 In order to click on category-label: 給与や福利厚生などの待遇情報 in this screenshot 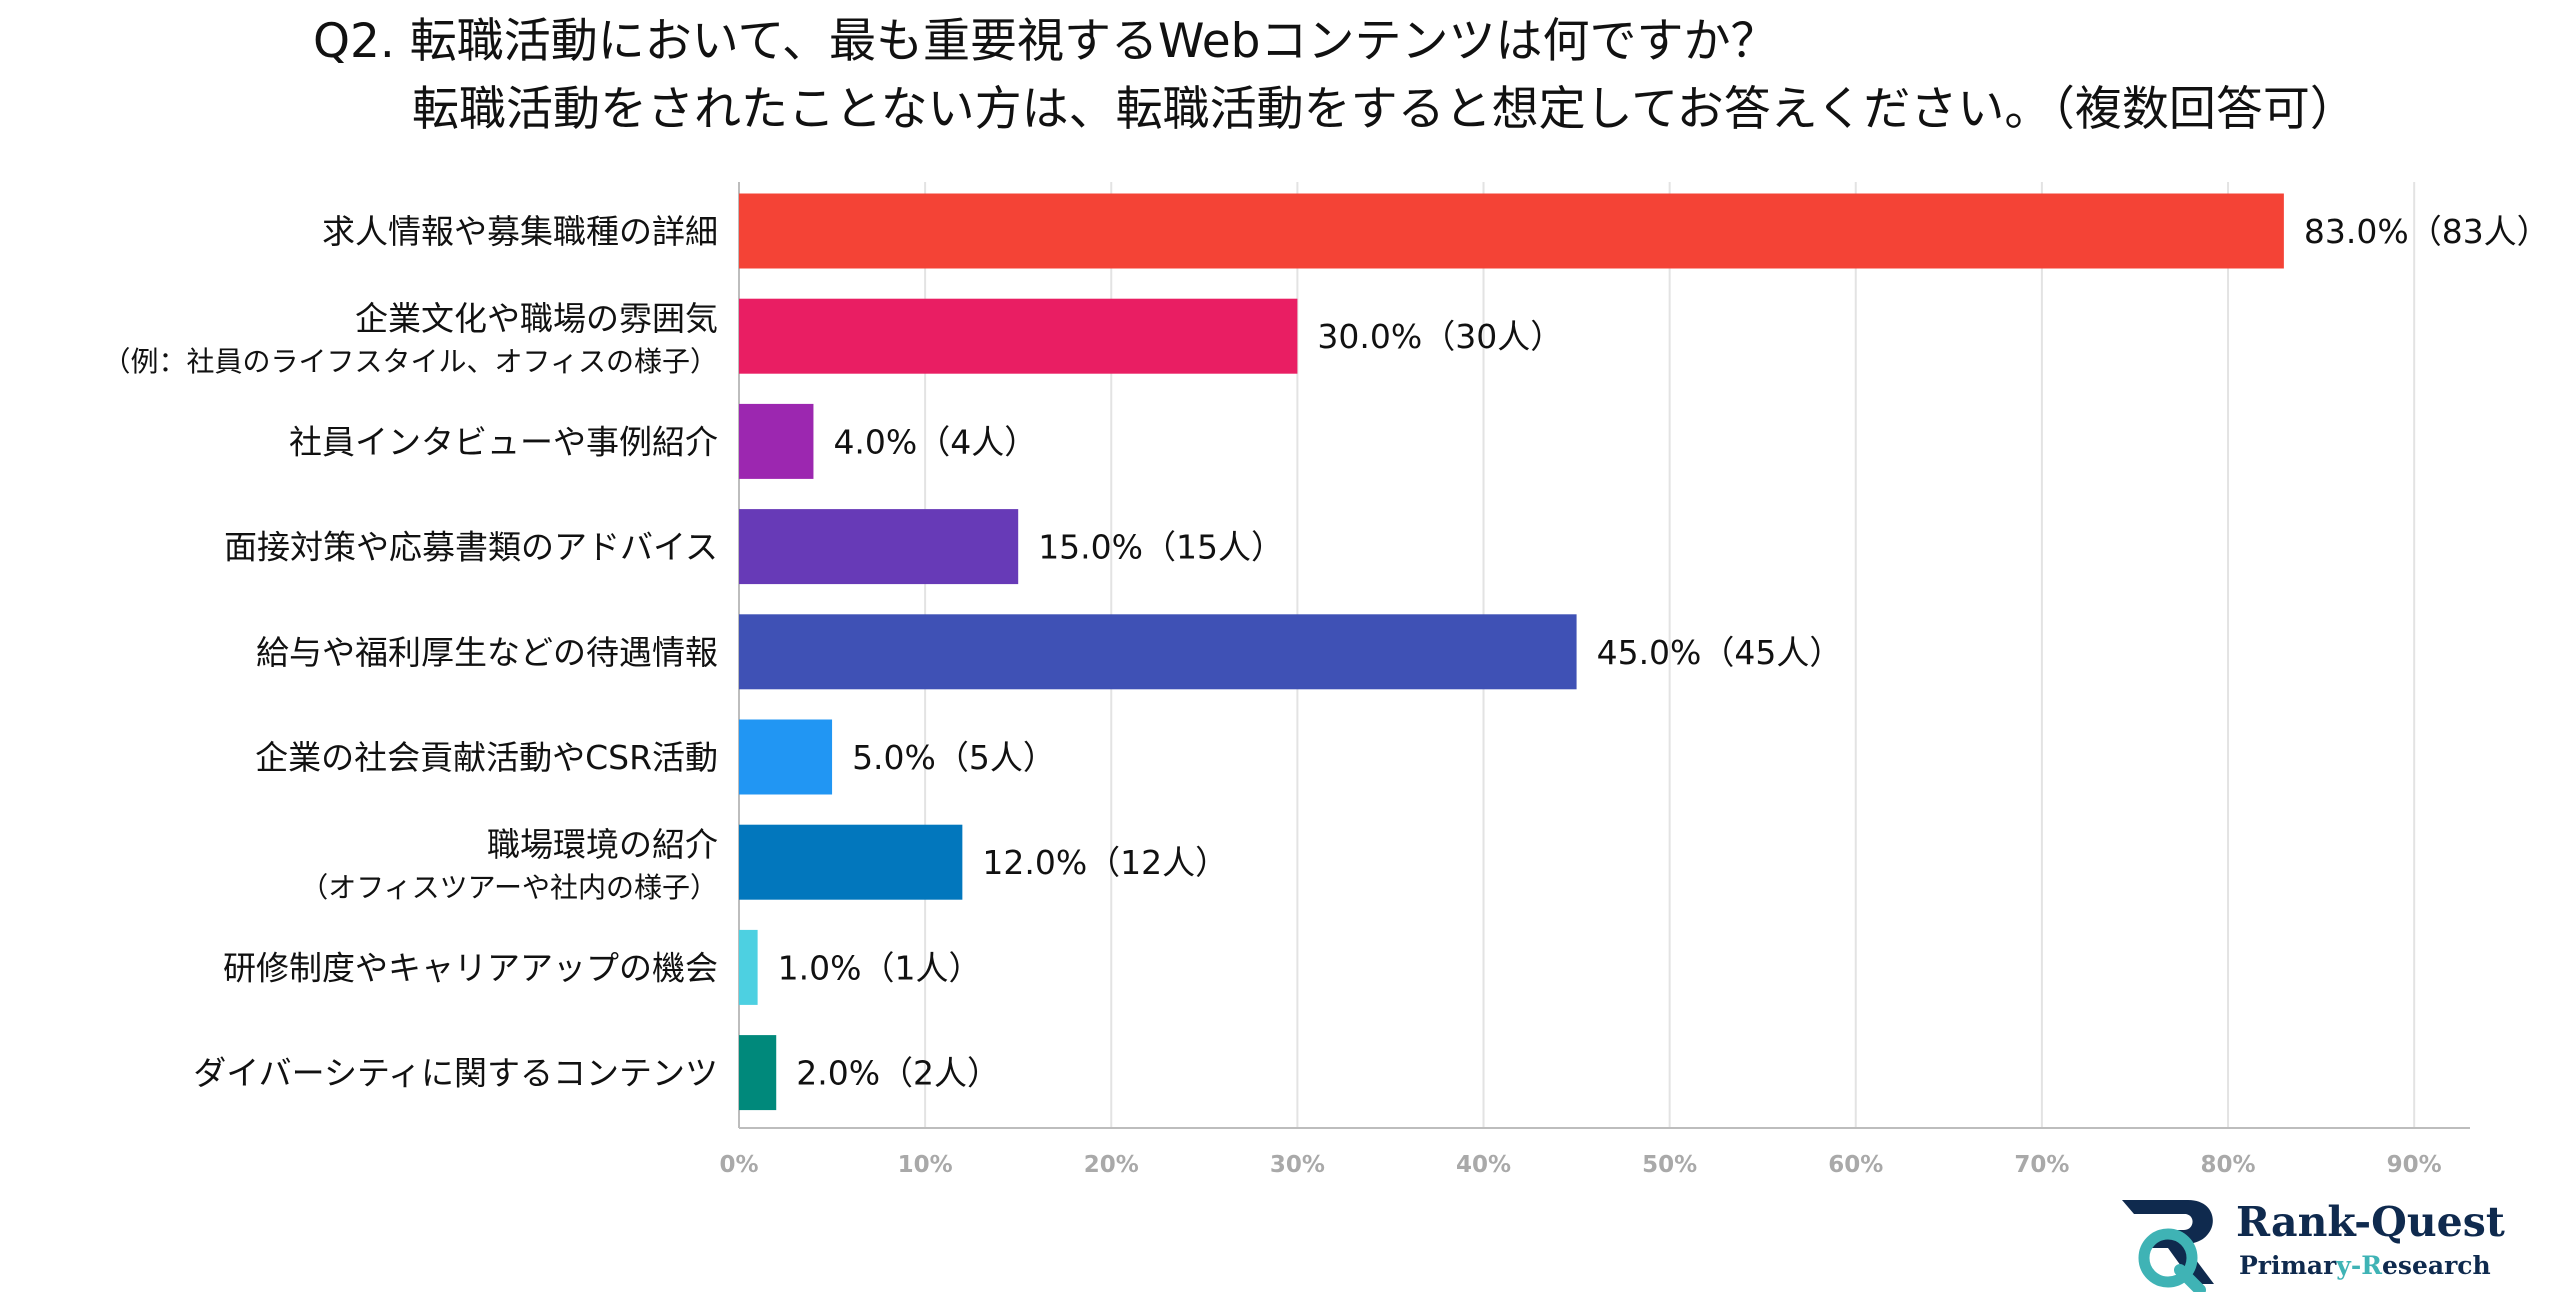, I will do `click(487, 652)`.